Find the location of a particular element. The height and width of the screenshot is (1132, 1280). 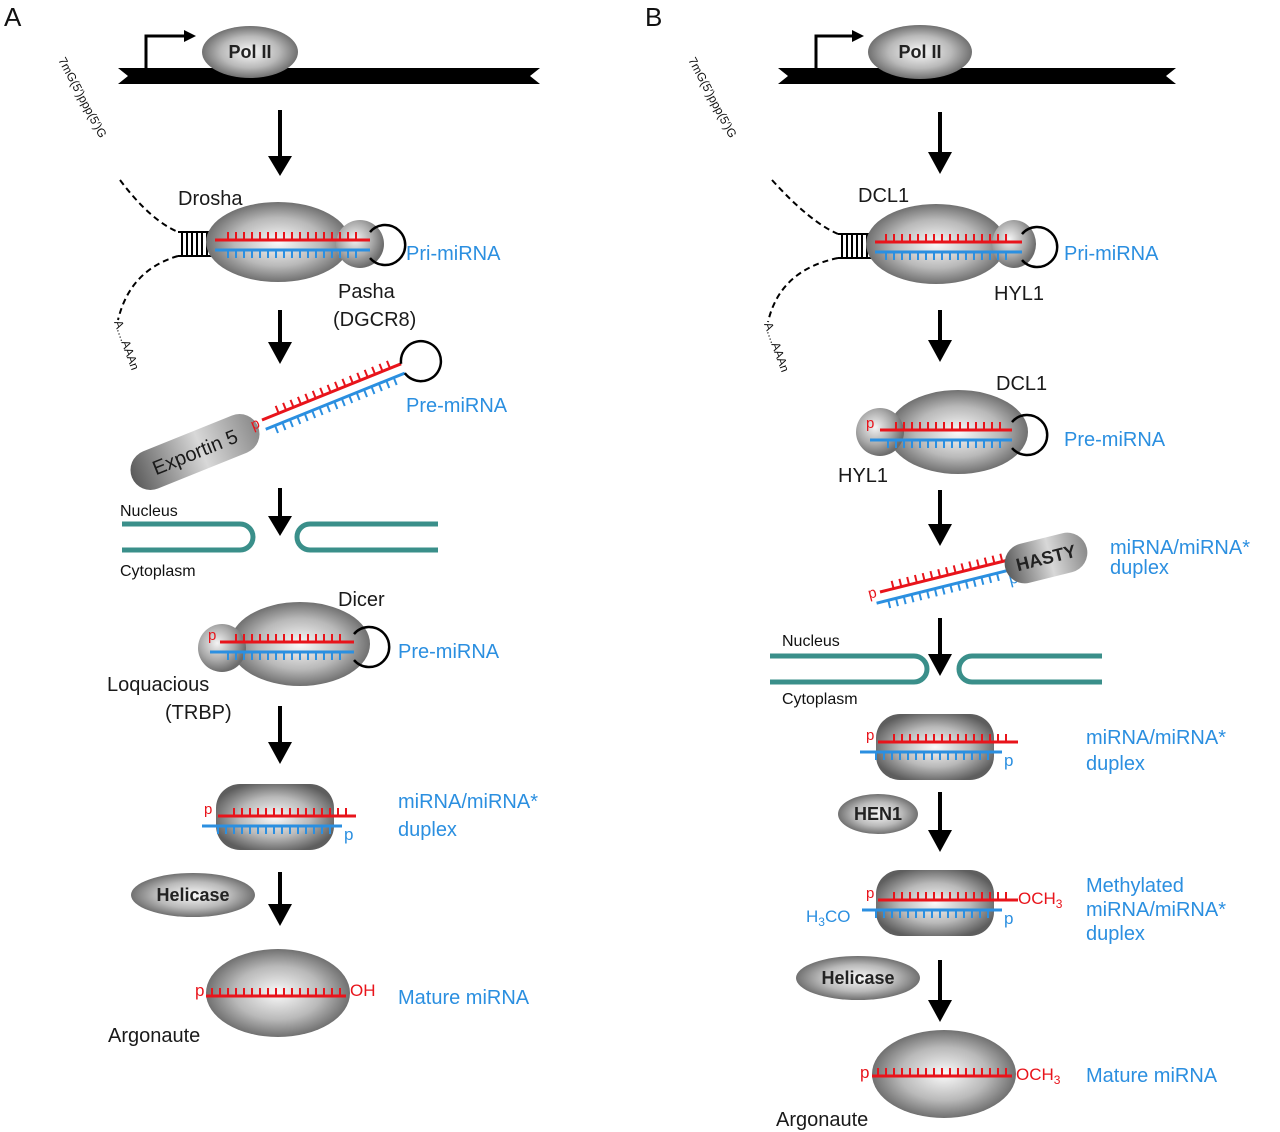

p-label-a5: p is located at coordinates (199, 990).